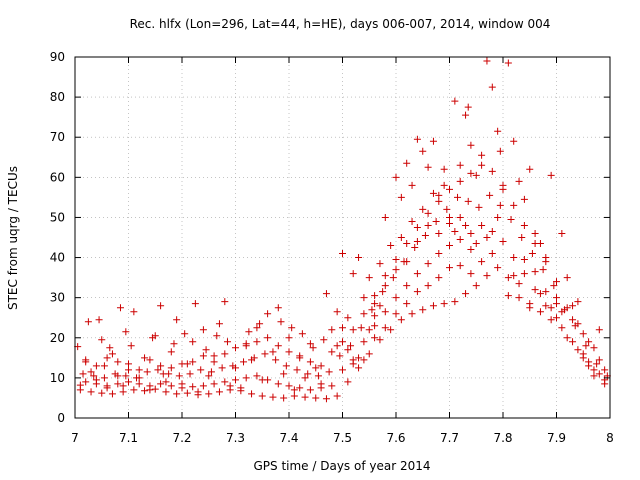  Describe the element at coordinates (449, 438) in the screenshot. I see `x-tick-label: 7.7` at that location.